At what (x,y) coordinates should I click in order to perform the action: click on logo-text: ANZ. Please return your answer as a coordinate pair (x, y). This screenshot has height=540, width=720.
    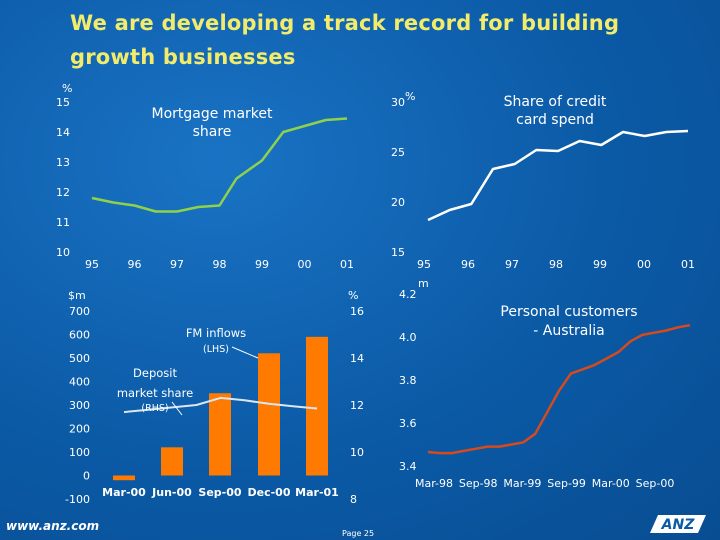
    Looking at the image, I should click on (678, 525).